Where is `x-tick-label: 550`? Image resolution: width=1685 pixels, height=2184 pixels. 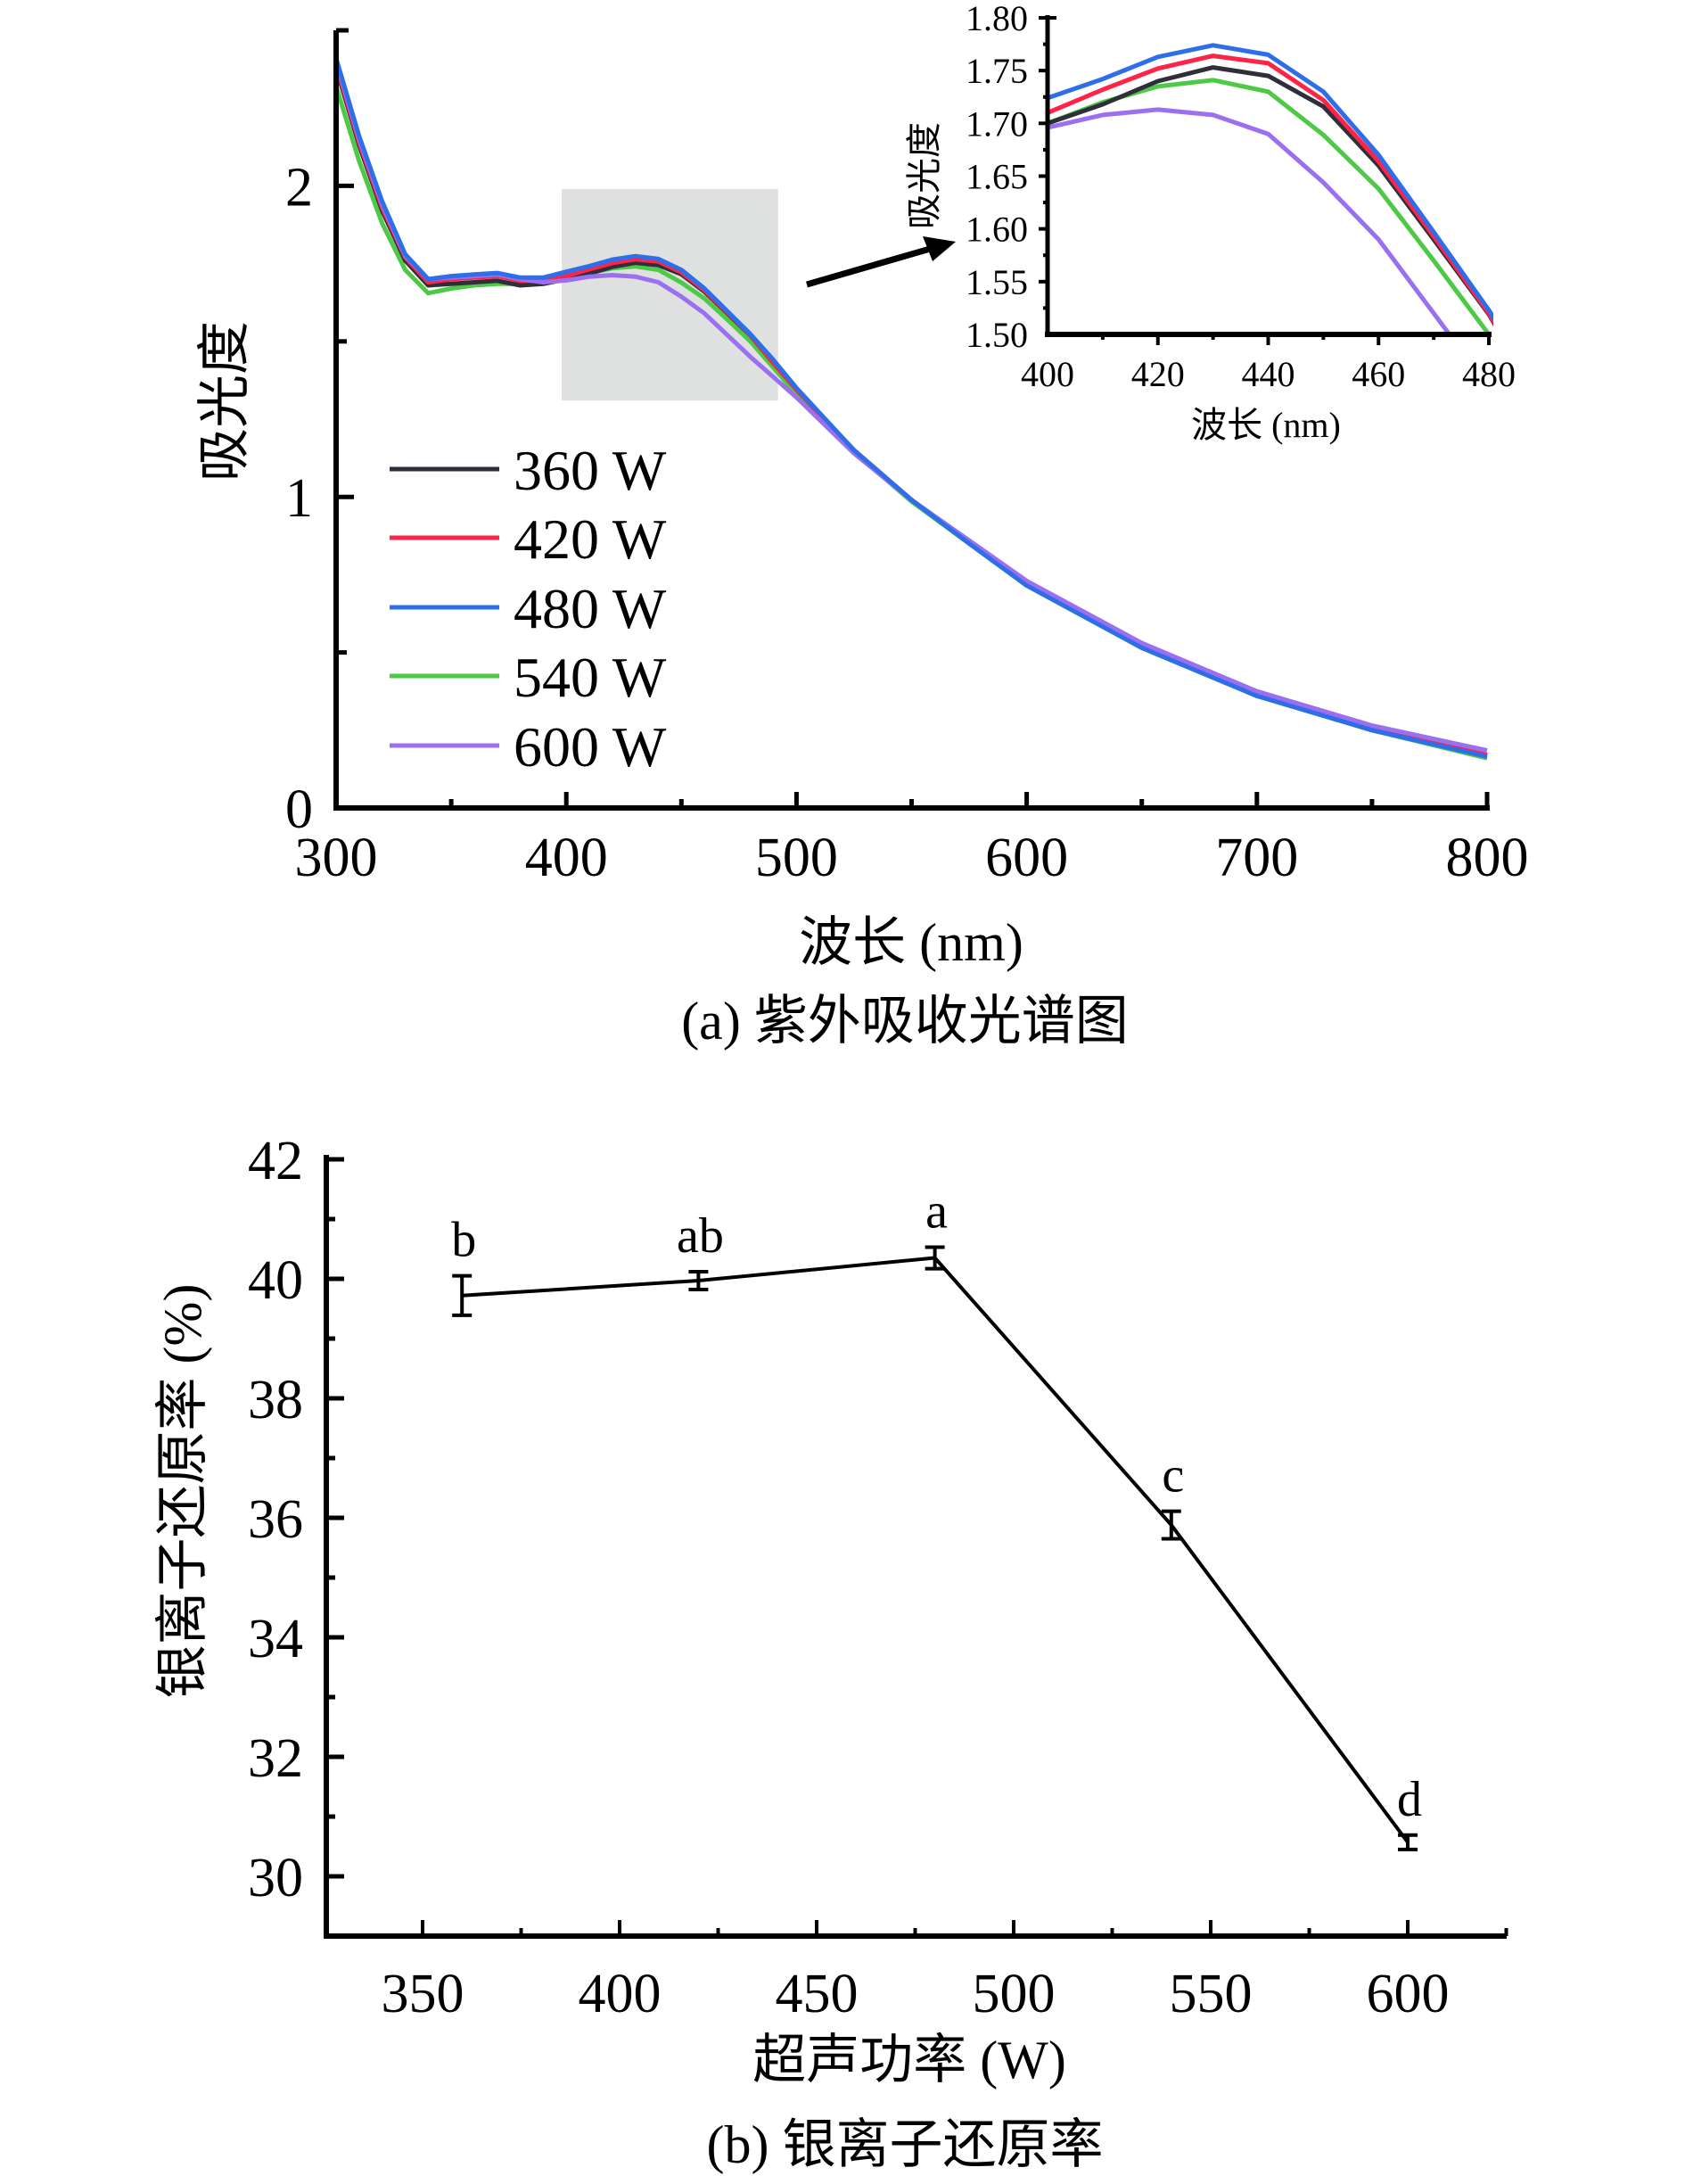 x-tick-label: 550 is located at coordinates (1211, 1994).